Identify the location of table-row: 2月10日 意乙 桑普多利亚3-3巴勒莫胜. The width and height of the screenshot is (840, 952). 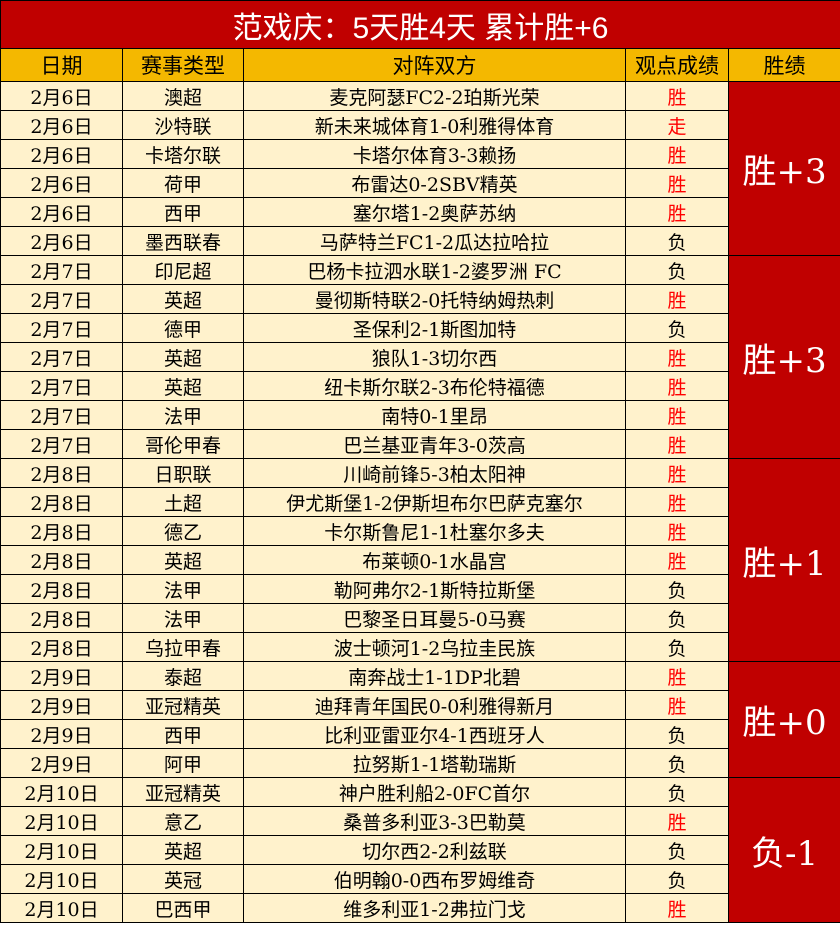
(420, 821).